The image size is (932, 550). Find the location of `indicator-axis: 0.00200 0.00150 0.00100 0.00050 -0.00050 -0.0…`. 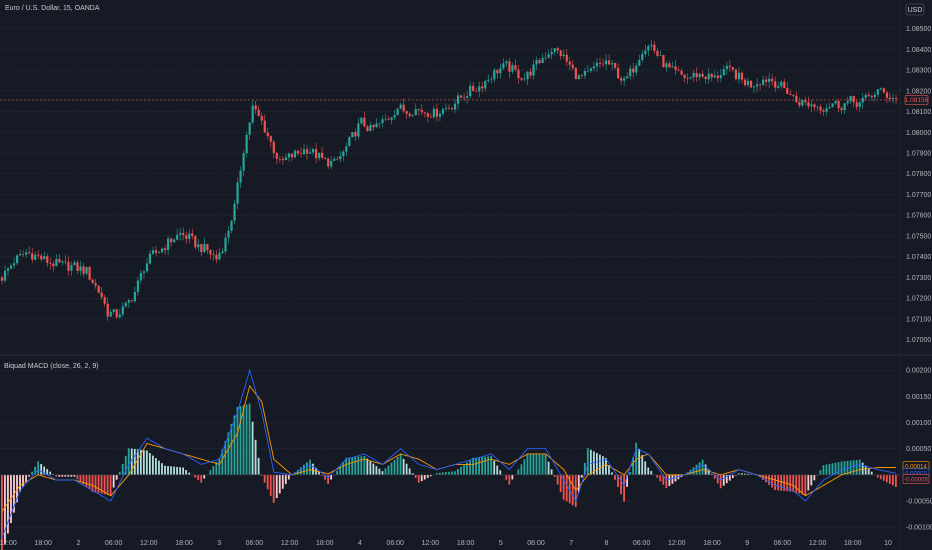

indicator-axis: 0.00200 0.00150 0.00100 0.00050 -0.00050 -0.0… is located at coordinates (919, 450).